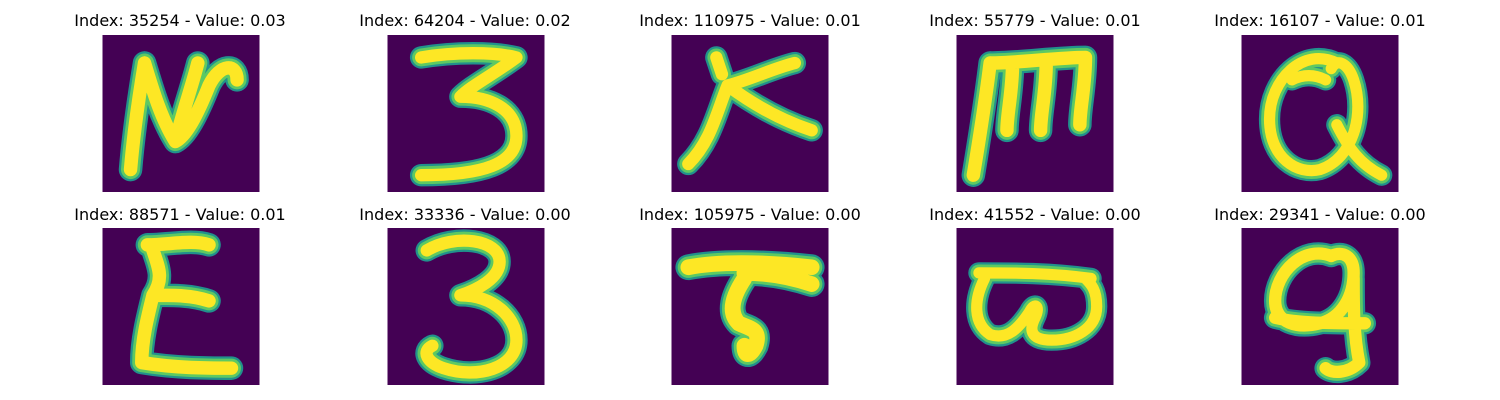 This screenshot has width=1500, height=400. Describe the element at coordinates (465, 214) in the screenshot. I see `tile-title: Index: 33336 - Value: 0.00` at that location.